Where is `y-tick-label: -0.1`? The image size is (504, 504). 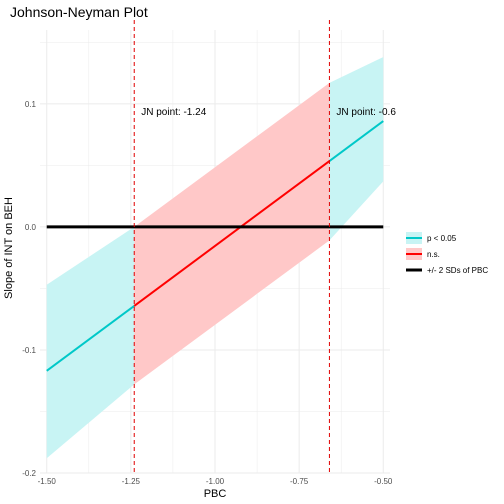
y-tick-label: -0.1 is located at coordinates (29, 350).